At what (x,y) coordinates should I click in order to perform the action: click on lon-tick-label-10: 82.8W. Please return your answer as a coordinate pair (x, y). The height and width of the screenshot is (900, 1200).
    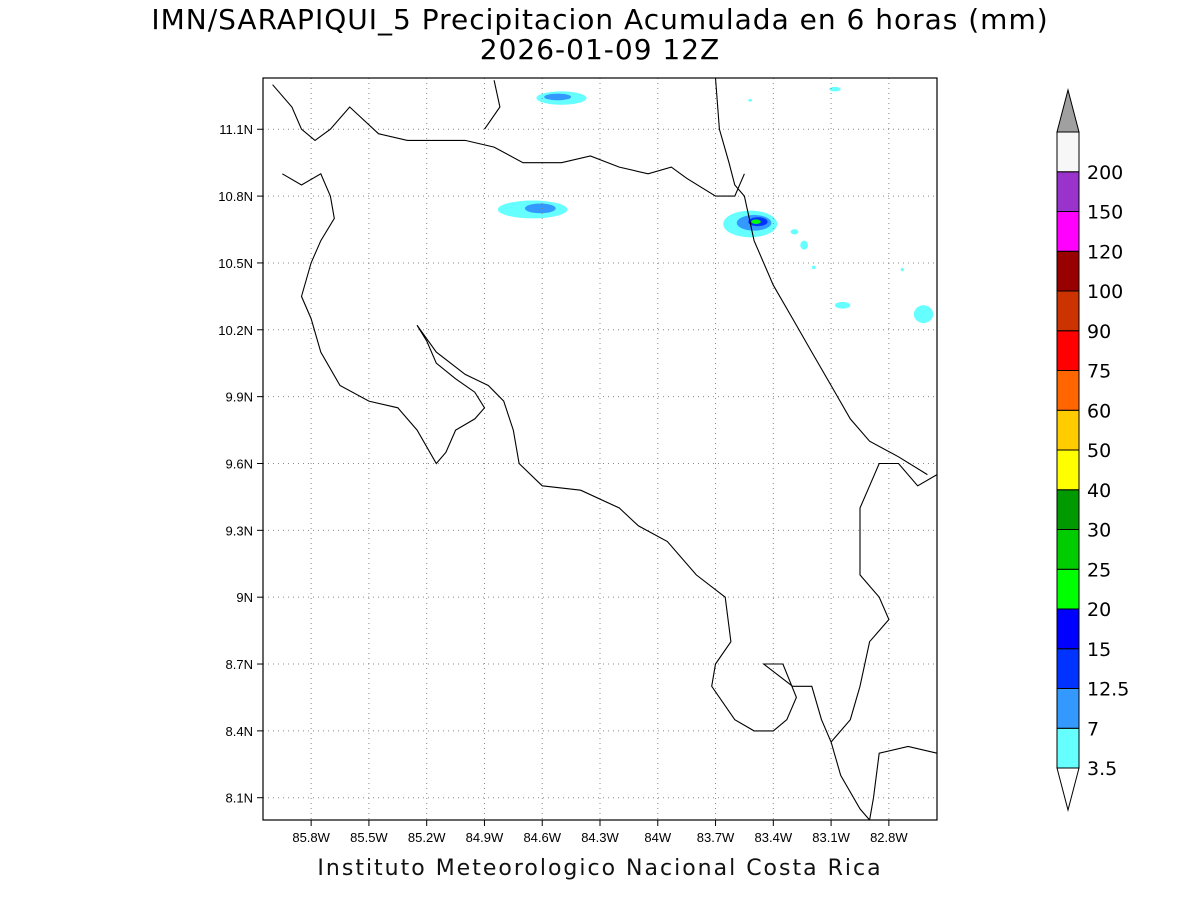
    Looking at the image, I should click on (889, 837).